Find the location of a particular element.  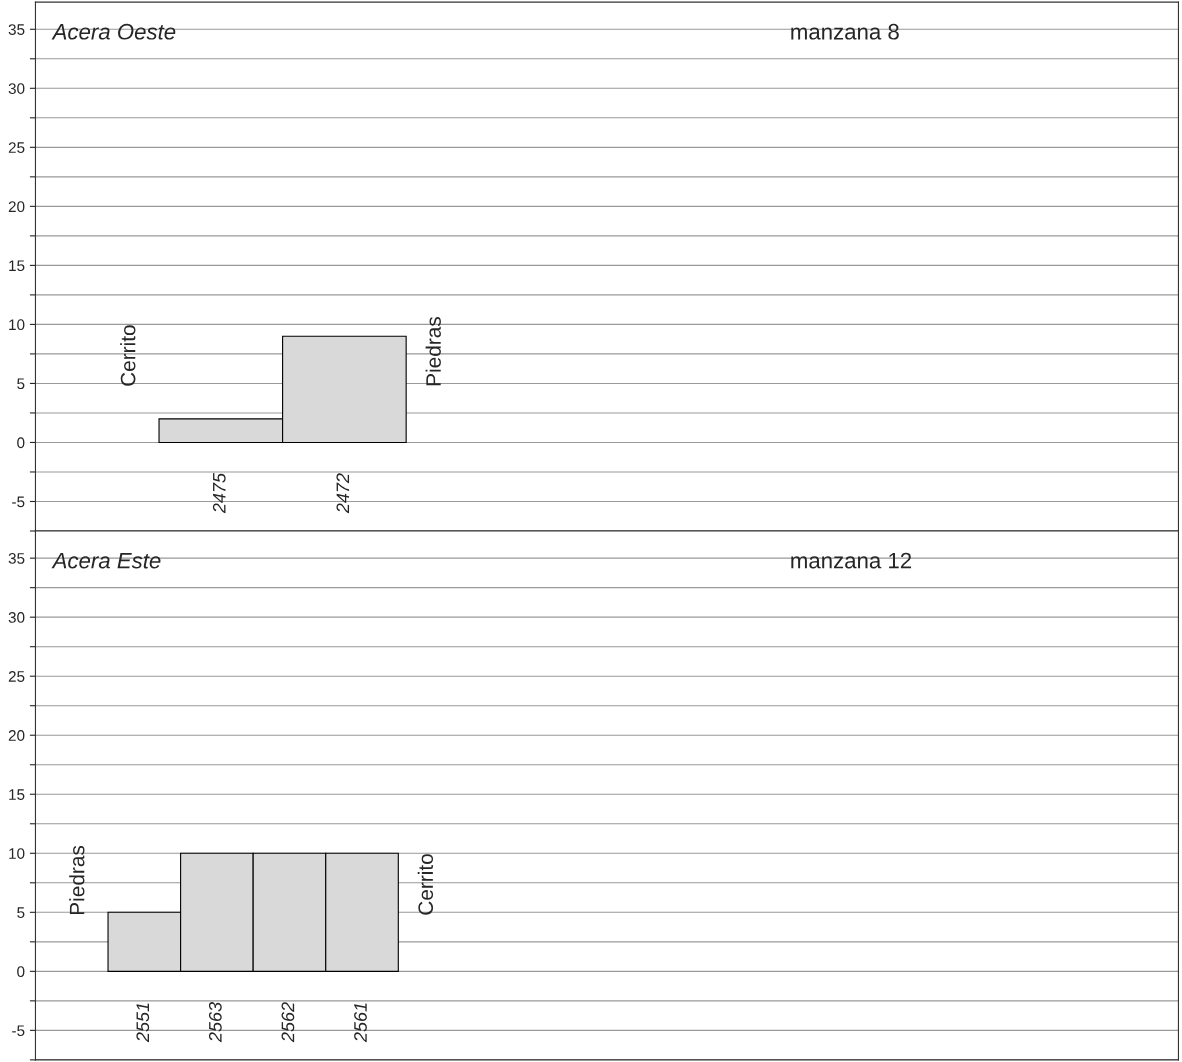

text: Acera Oeste is located at coordinates (113, 31).